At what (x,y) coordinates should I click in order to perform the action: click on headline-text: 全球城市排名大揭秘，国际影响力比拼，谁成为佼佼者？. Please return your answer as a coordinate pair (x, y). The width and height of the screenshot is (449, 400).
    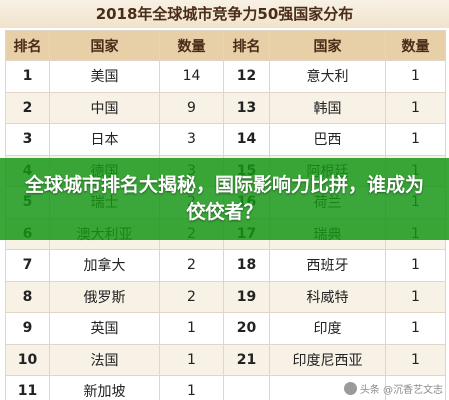
    Looking at the image, I should click on (224, 198).